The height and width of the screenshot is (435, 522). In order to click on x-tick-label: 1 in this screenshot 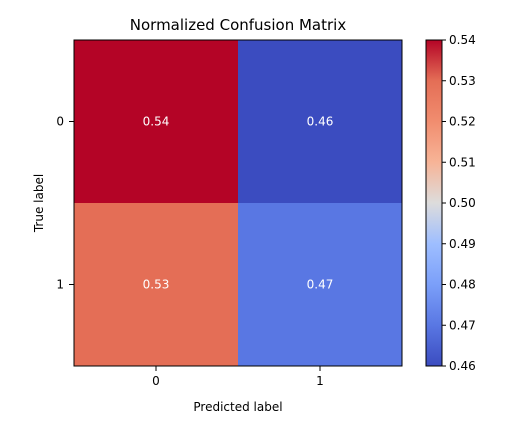, I will do `click(320, 381)`.